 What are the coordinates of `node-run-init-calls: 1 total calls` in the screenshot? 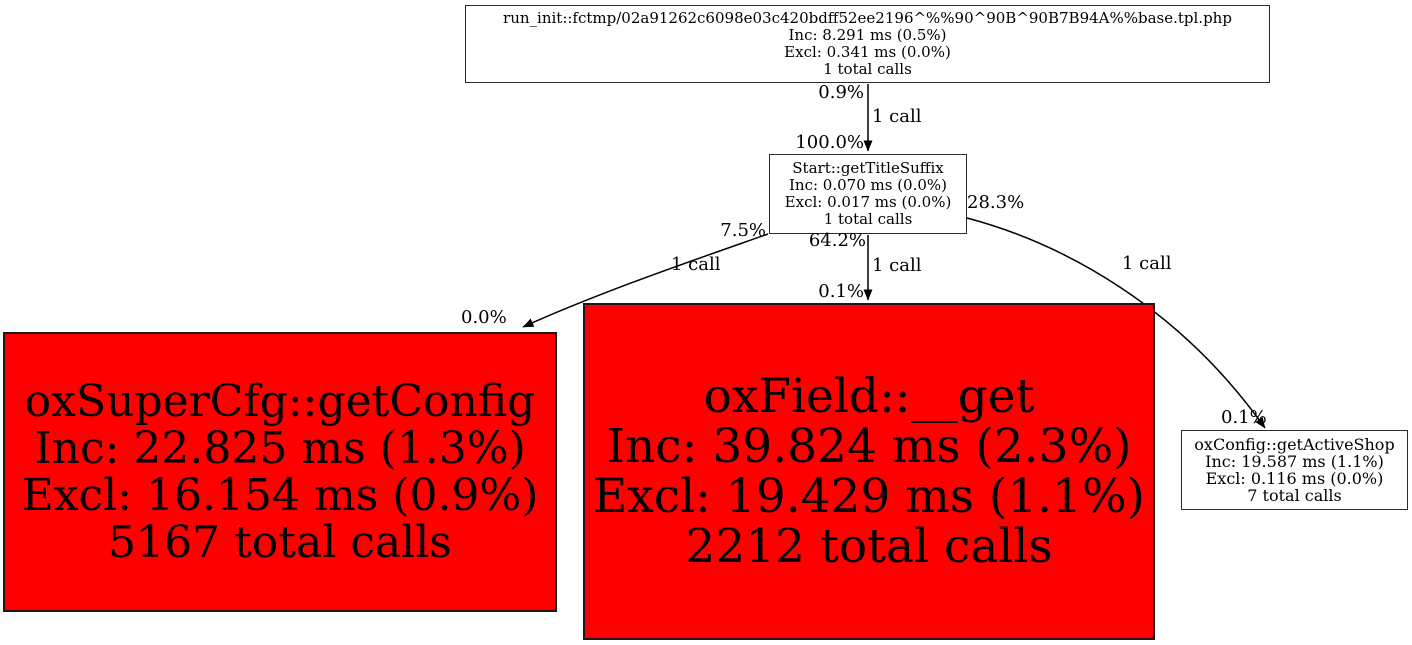 It's located at (867, 69).